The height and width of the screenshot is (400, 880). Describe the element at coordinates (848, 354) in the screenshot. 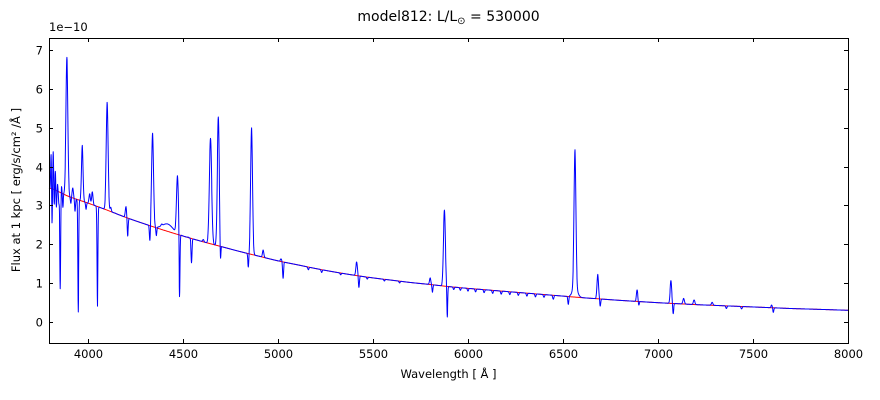

I see `x-tick-label-8000: 8000` at that location.